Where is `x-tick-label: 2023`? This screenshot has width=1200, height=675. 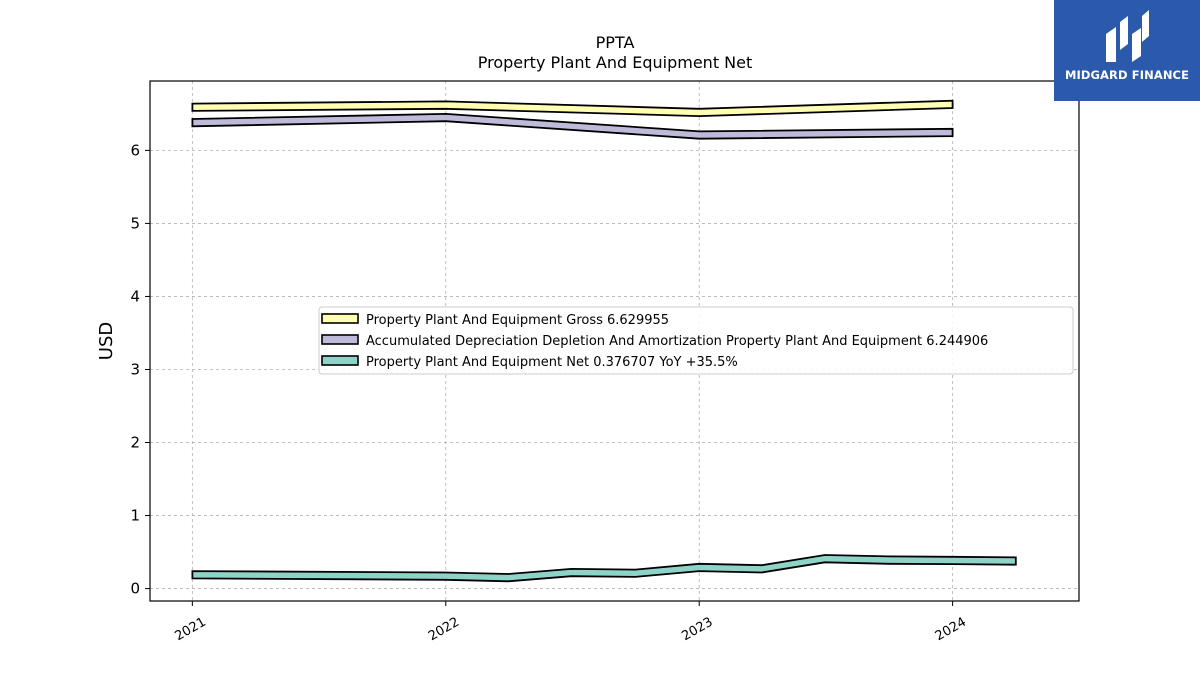
x-tick-label: 2023 is located at coordinates (697, 630).